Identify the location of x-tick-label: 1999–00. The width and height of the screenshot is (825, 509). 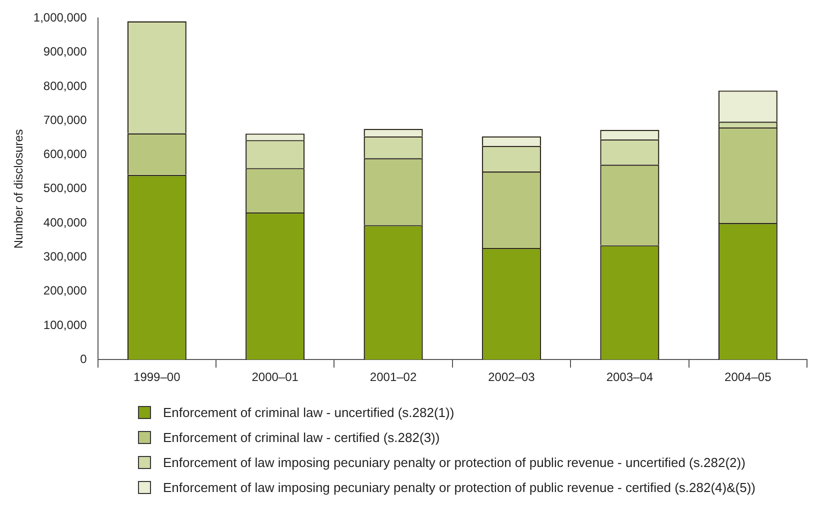
(157, 377).